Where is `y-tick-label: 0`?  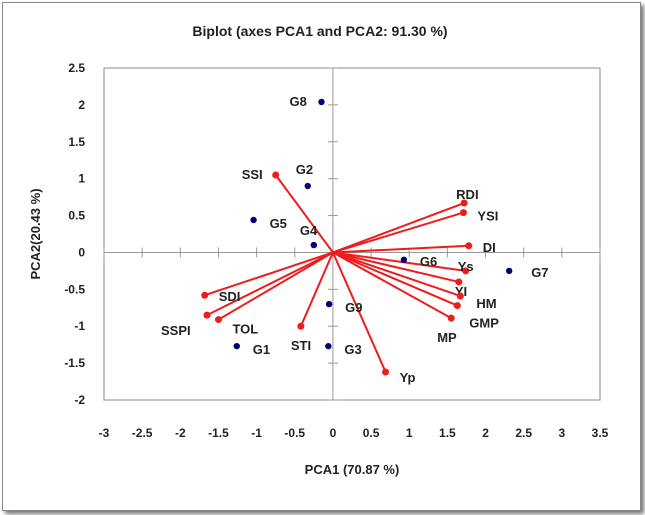
y-tick-label: 0 is located at coordinates (81, 252).